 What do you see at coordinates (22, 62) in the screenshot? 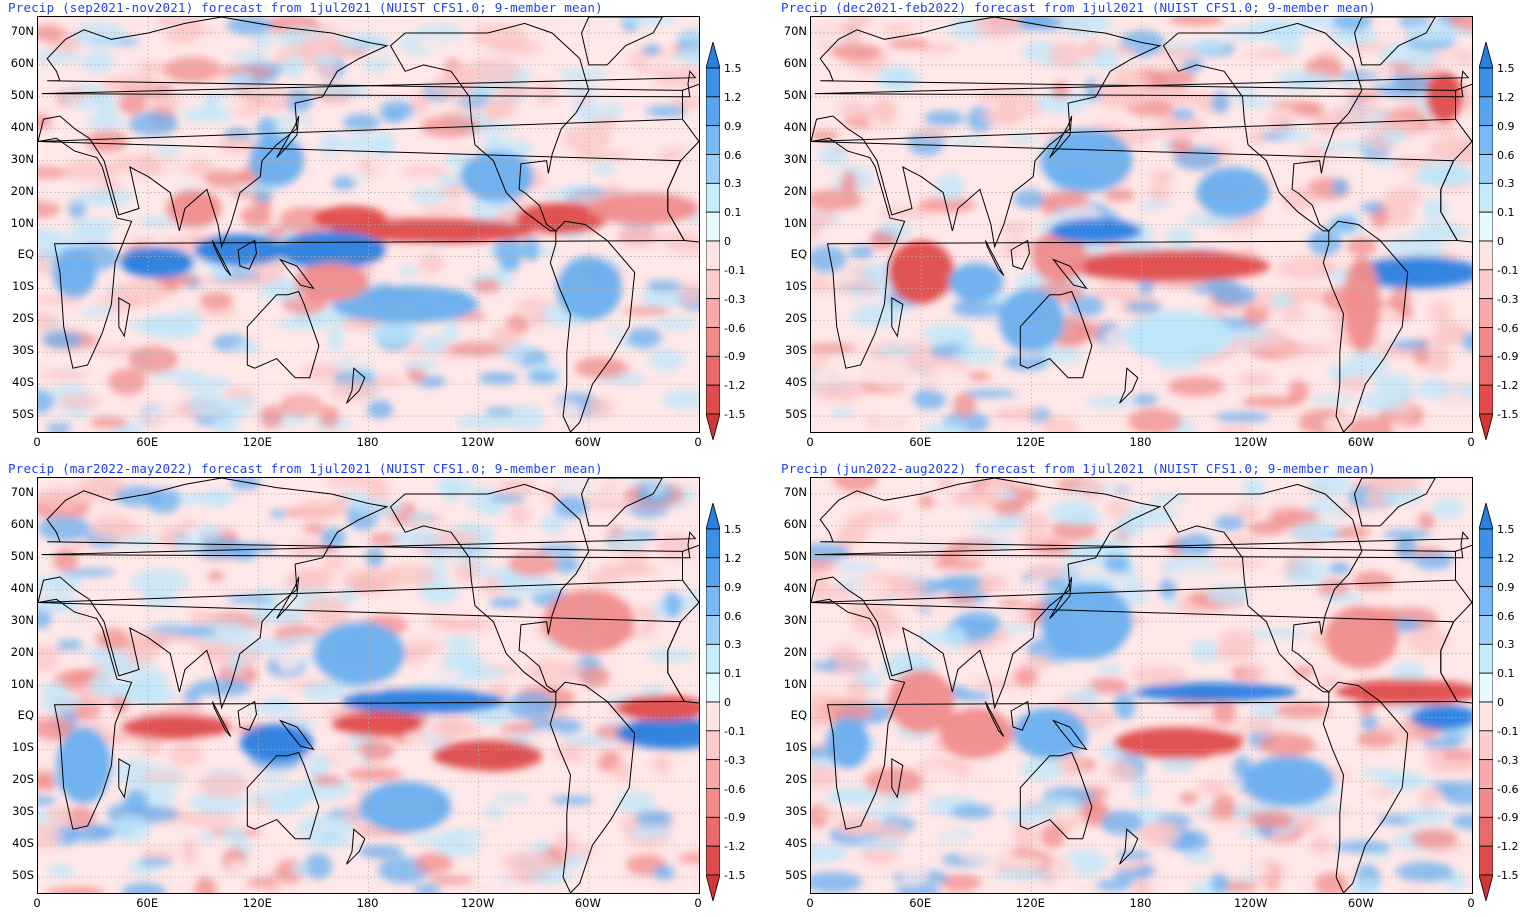
I see `lat-tick-label: 60N` at bounding box center [22, 62].